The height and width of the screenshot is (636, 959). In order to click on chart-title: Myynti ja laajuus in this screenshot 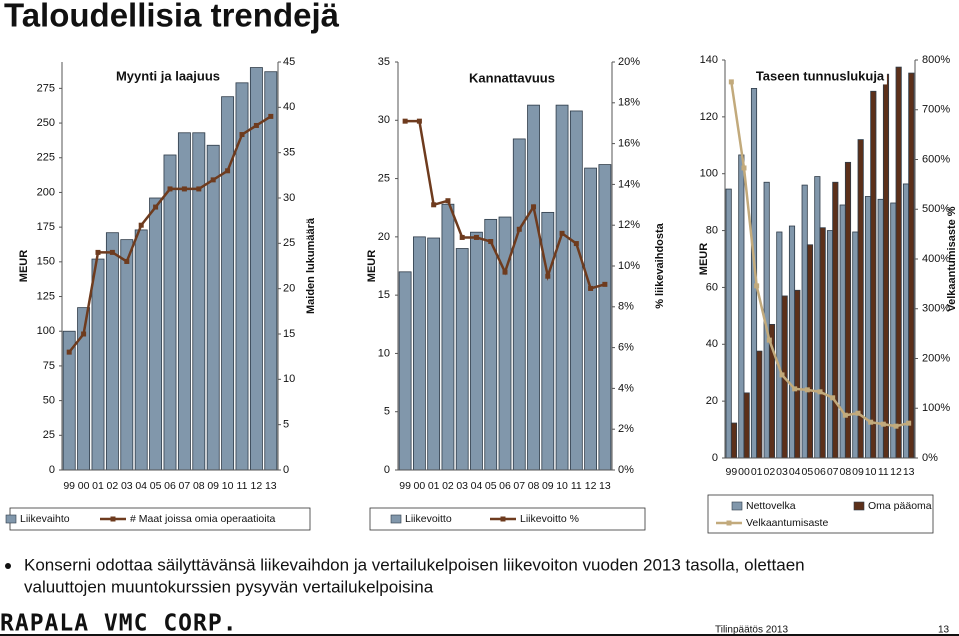, I will do `click(168, 75)`.